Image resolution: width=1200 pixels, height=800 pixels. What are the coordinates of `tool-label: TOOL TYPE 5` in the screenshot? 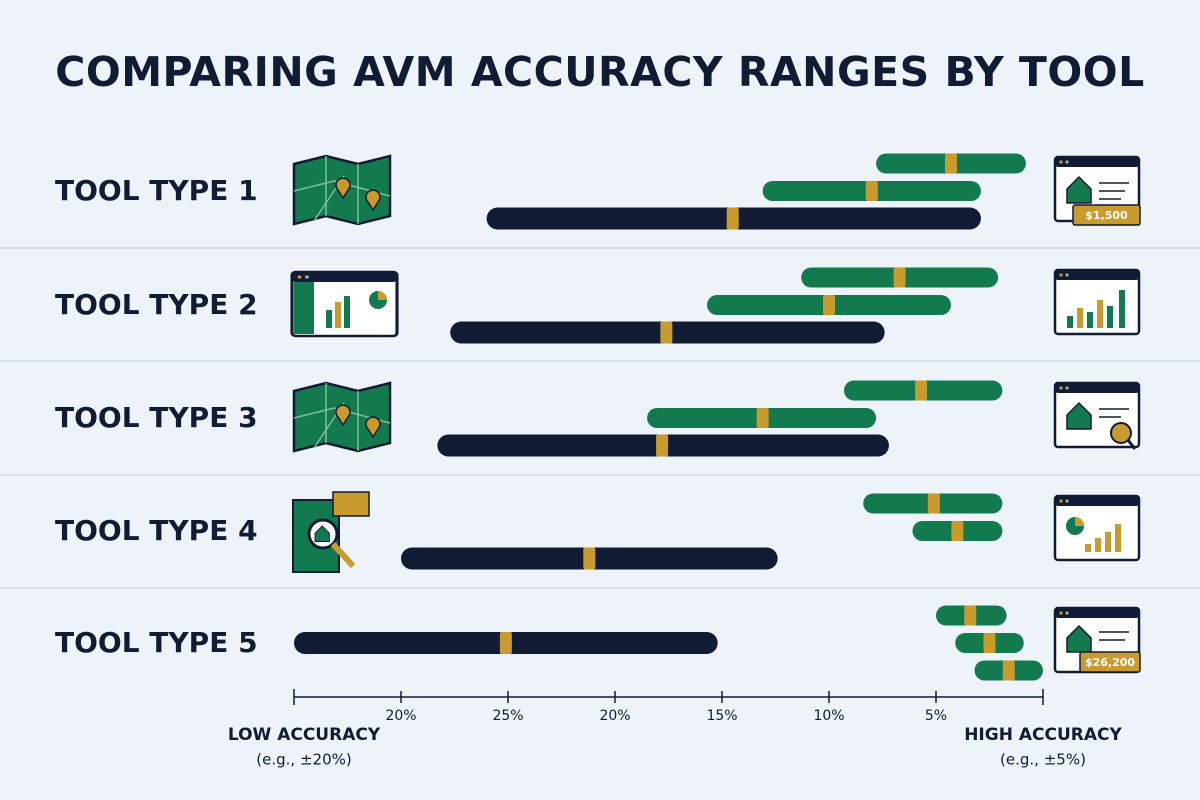 It's located at (156, 642).